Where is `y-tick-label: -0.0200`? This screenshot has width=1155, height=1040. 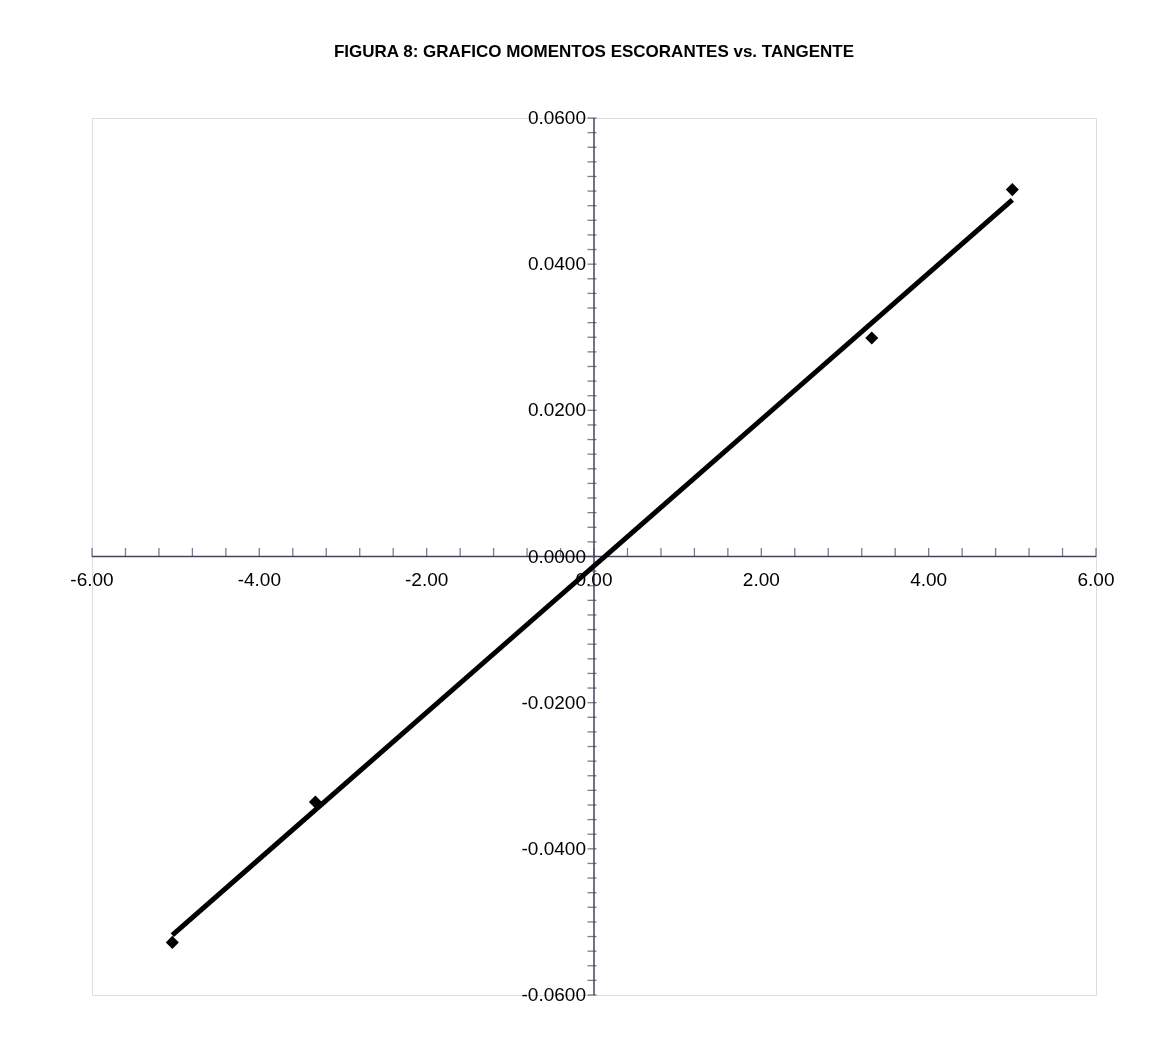 y-tick-label: -0.0200 is located at coordinates (553, 702).